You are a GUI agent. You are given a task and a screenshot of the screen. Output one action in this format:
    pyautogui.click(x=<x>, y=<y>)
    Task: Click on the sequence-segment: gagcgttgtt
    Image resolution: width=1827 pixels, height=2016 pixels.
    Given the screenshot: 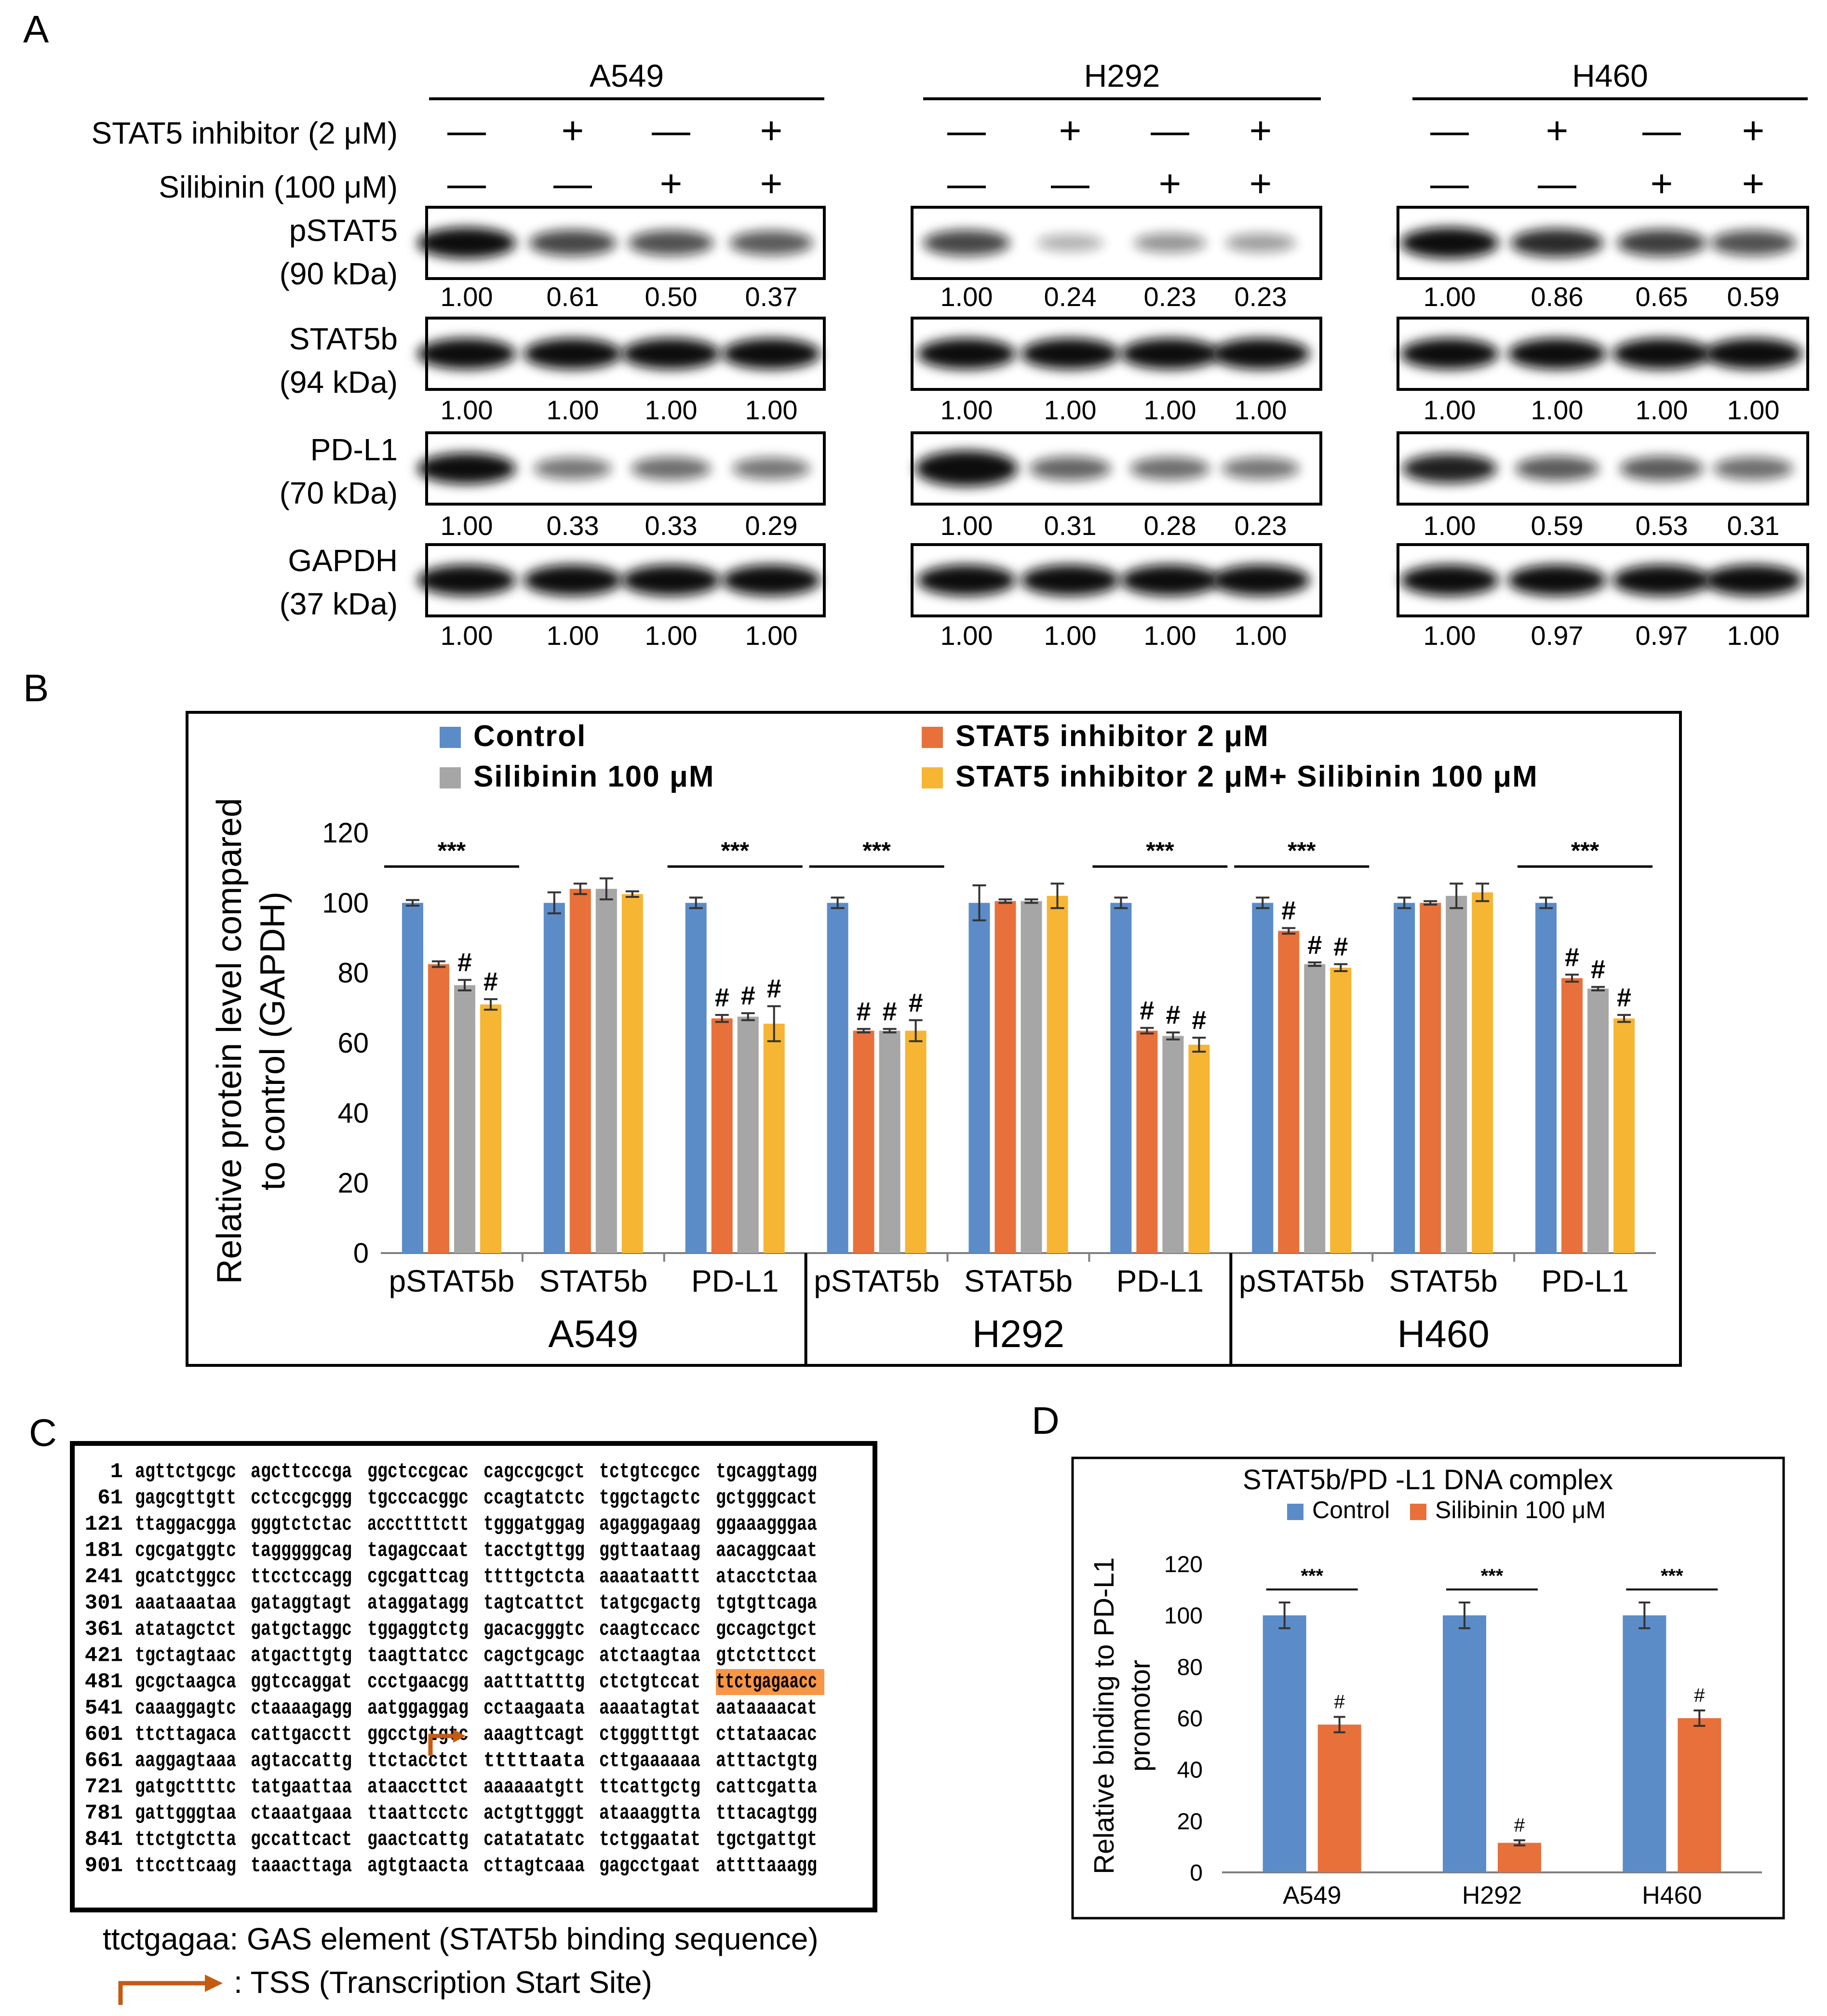 What is the action you would take?
    pyautogui.click(x=185, y=1498)
    